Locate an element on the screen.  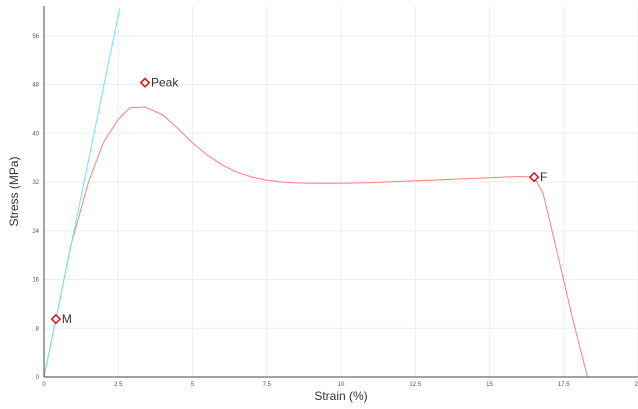
y-tick-label: 8 is located at coordinates (38, 329).